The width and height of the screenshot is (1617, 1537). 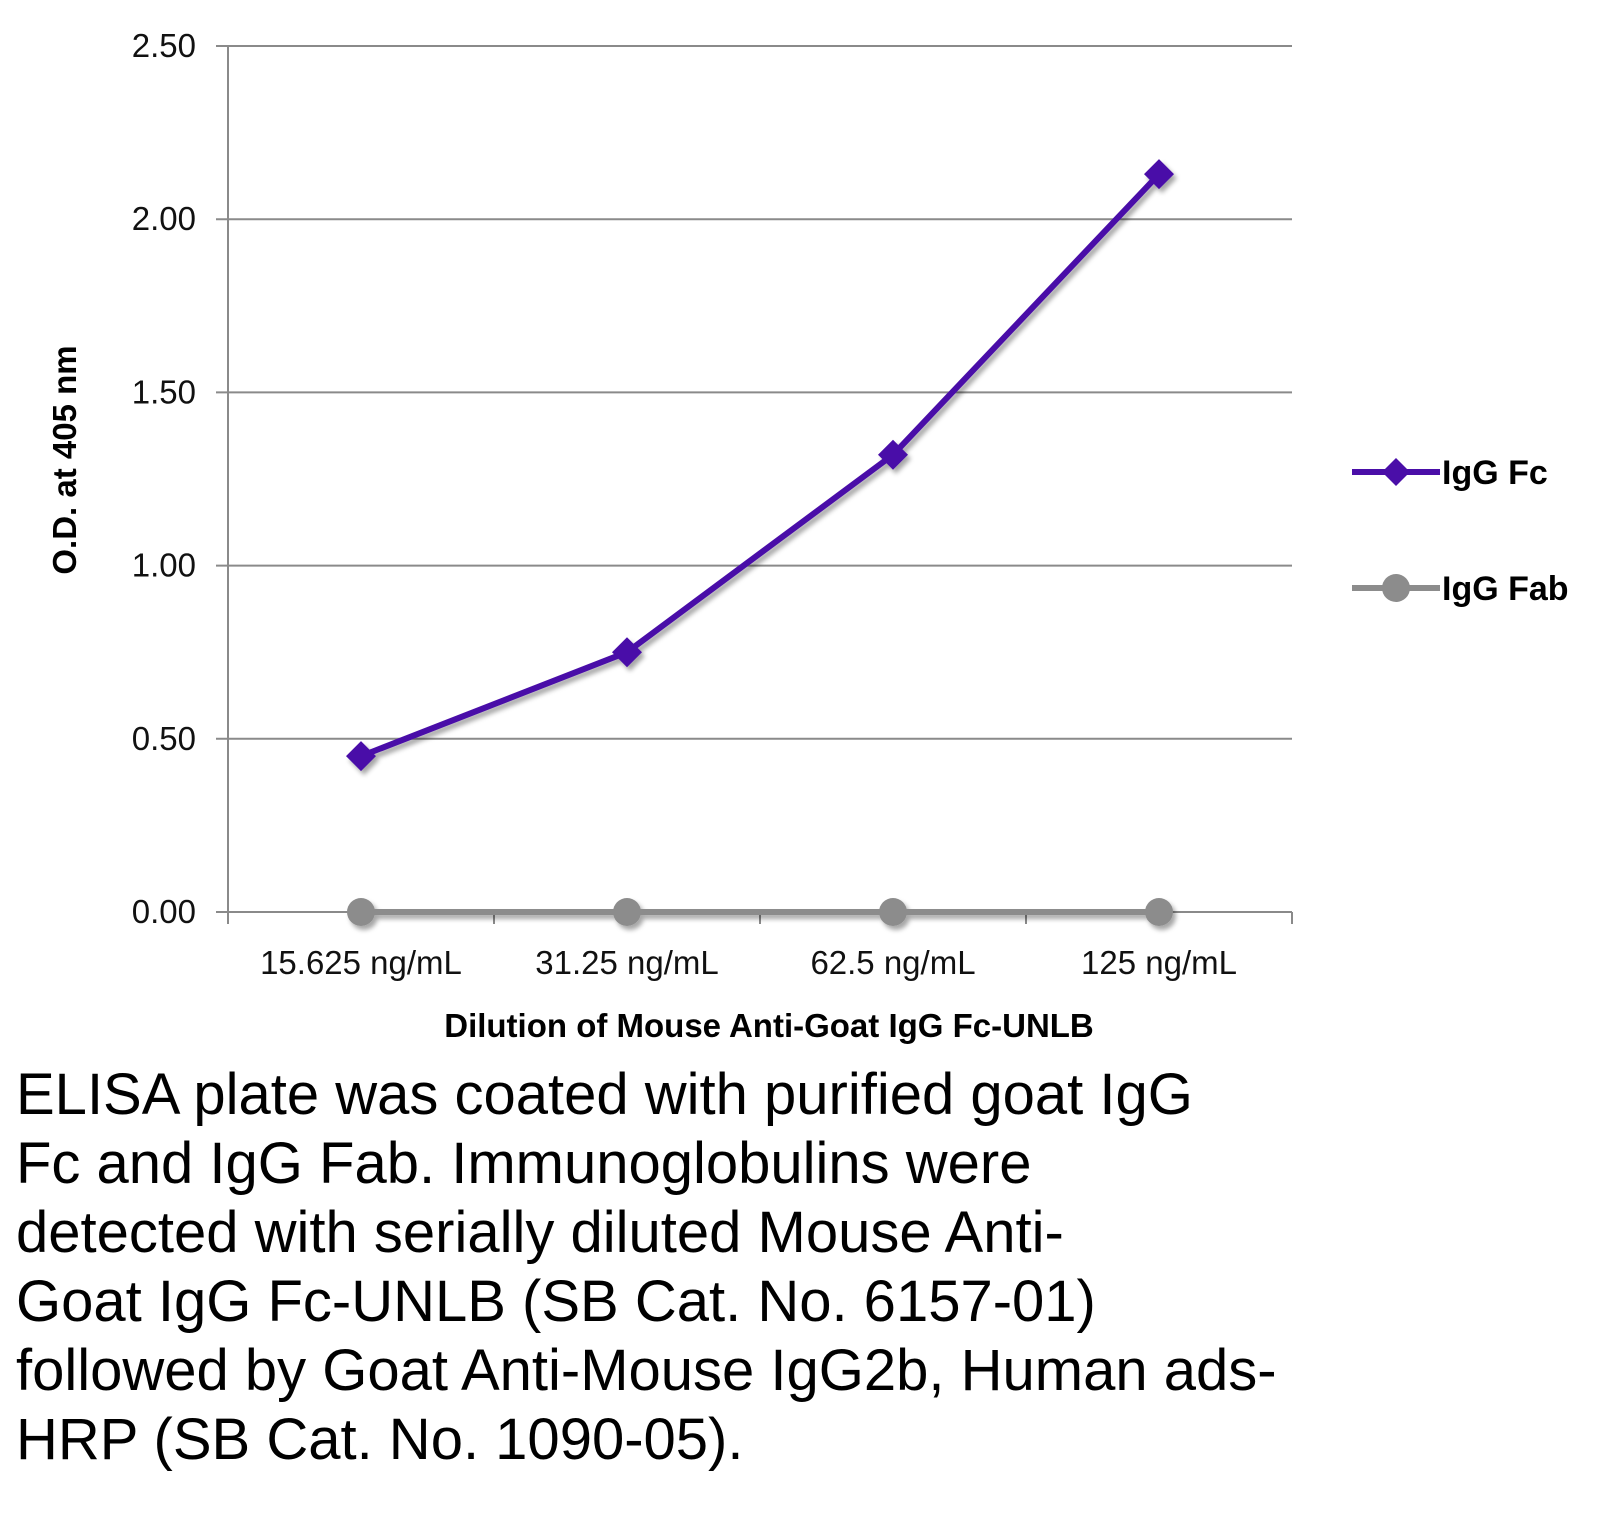 I want to click on y-tick-label: 2.00, so click(x=164, y=218).